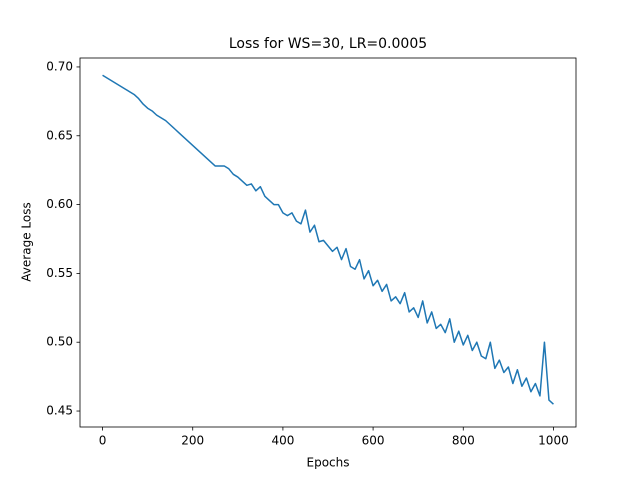 The height and width of the screenshot is (484, 640). Describe the element at coordinates (328, 463) in the screenshot. I see `x-axis-label: Epochs` at that location.